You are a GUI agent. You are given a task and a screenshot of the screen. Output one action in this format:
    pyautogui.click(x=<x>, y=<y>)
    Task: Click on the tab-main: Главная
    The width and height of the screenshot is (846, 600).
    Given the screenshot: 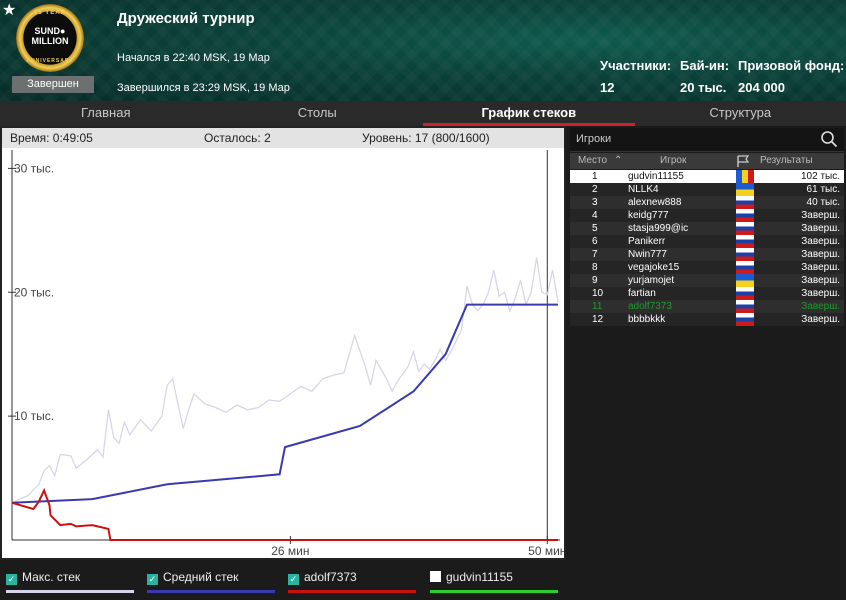 What is the action you would take?
    pyautogui.click(x=106, y=112)
    